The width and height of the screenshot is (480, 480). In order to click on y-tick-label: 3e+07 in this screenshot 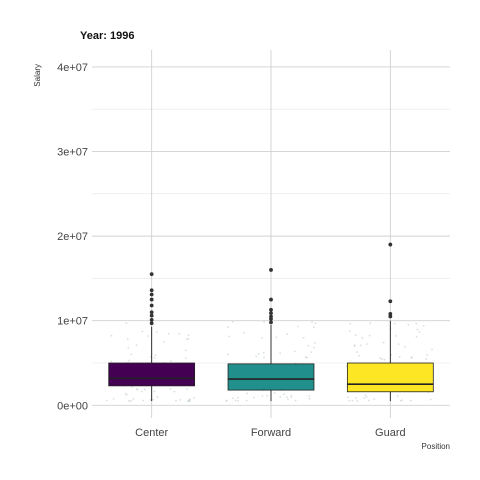, I will do `click(72, 153)`.